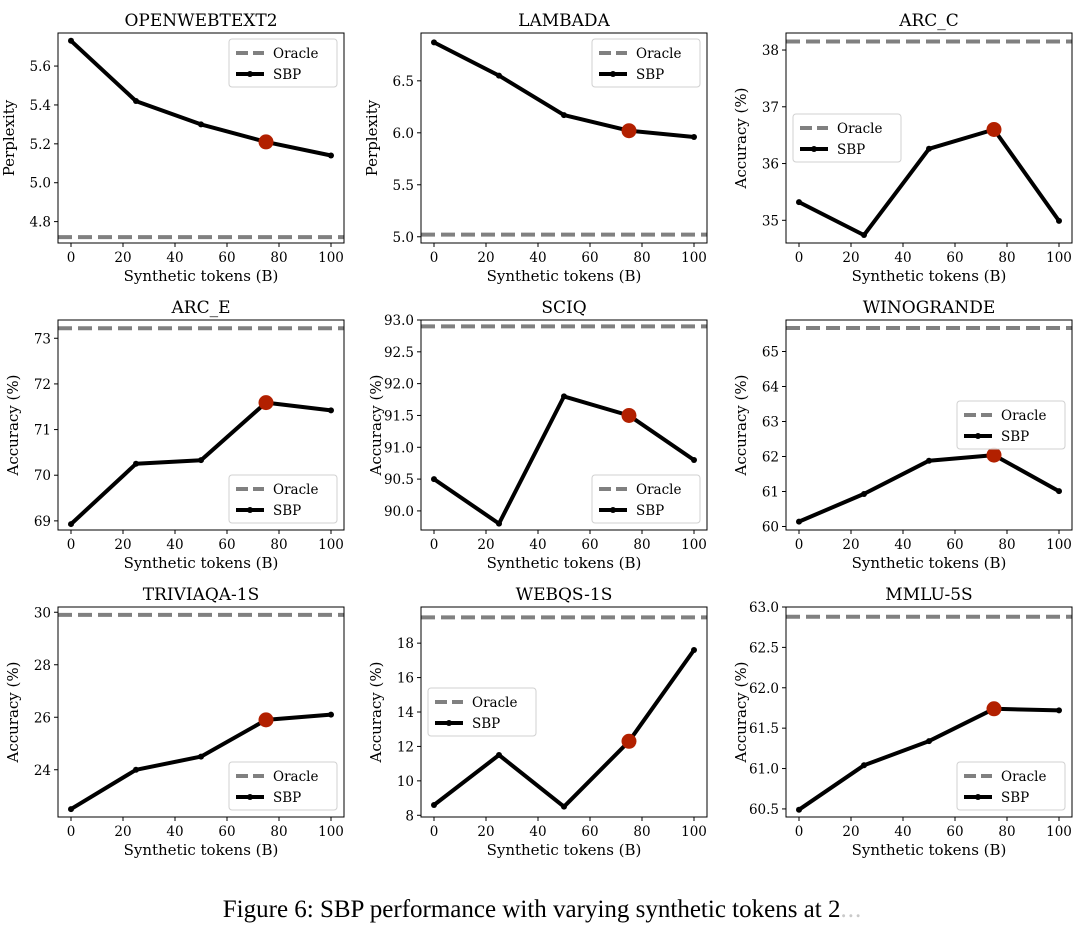  What do you see at coordinates (770, 388) in the screenshot?
I see `y-tick-label: 64` at bounding box center [770, 388].